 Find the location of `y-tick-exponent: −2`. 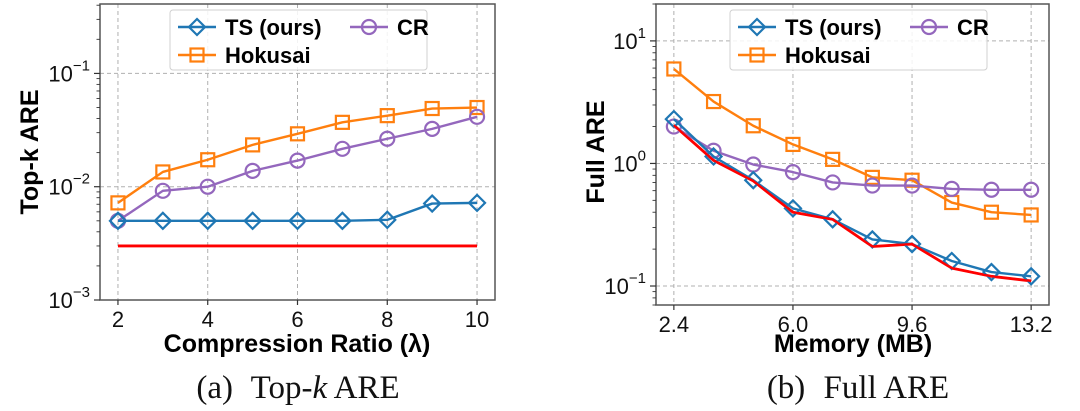

y-tick-exponent: −2 is located at coordinates (81, 179).